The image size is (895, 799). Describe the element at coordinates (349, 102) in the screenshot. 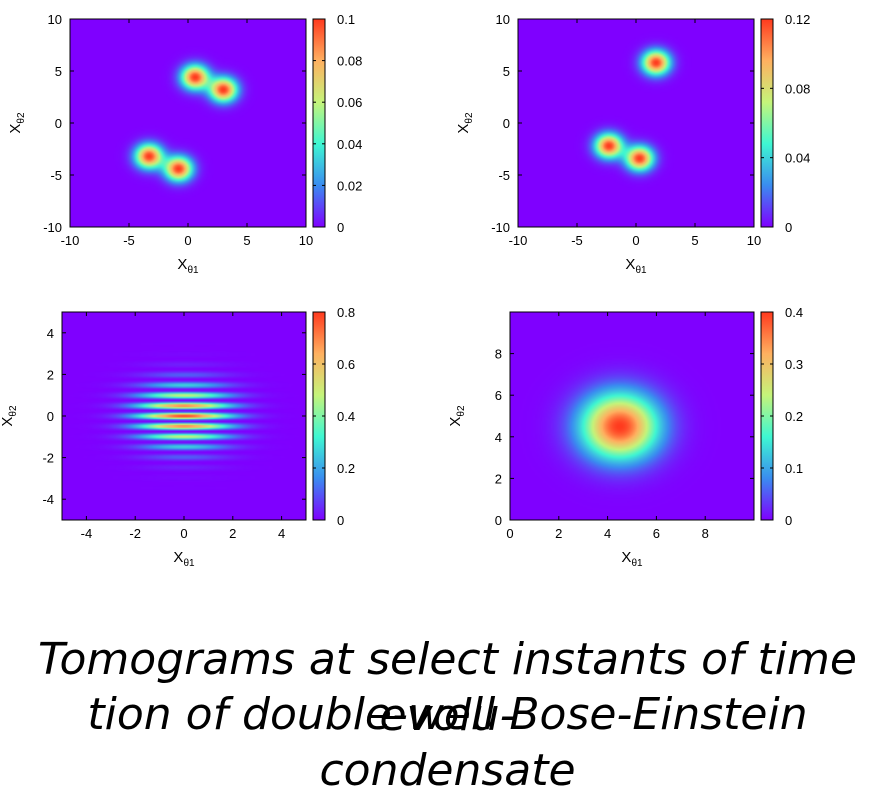

I see `colorbar-tick-label: 0.06` at that location.